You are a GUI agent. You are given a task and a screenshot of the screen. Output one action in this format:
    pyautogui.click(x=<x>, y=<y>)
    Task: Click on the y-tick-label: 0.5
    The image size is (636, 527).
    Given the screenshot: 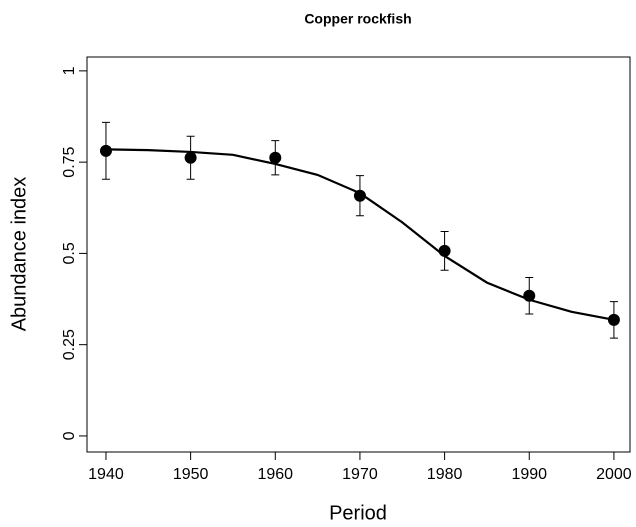 What is the action you would take?
    pyautogui.click(x=69, y=253)
    